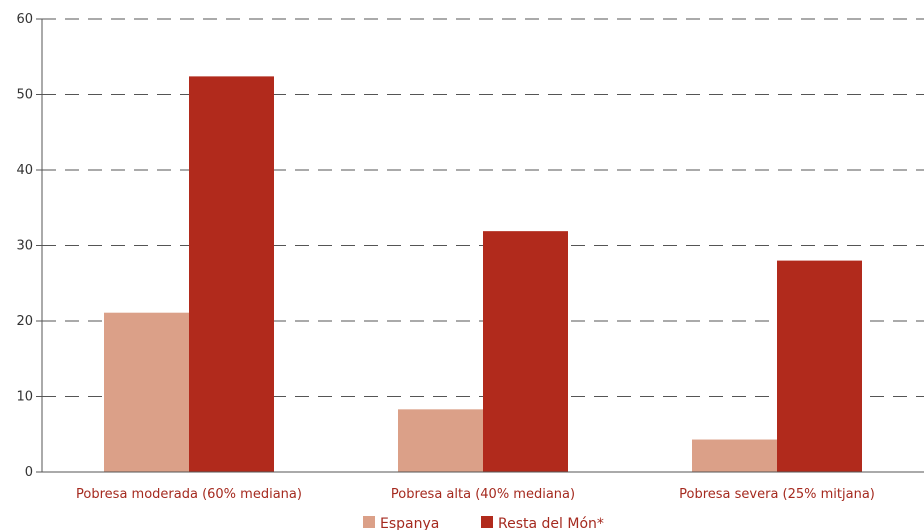 The width and height of the screenshot is (924, 530). What do you see at coordinates (369, 522) in the screenshot?
I see `legend-swatch-espanya` at bounding box center [369, 522].